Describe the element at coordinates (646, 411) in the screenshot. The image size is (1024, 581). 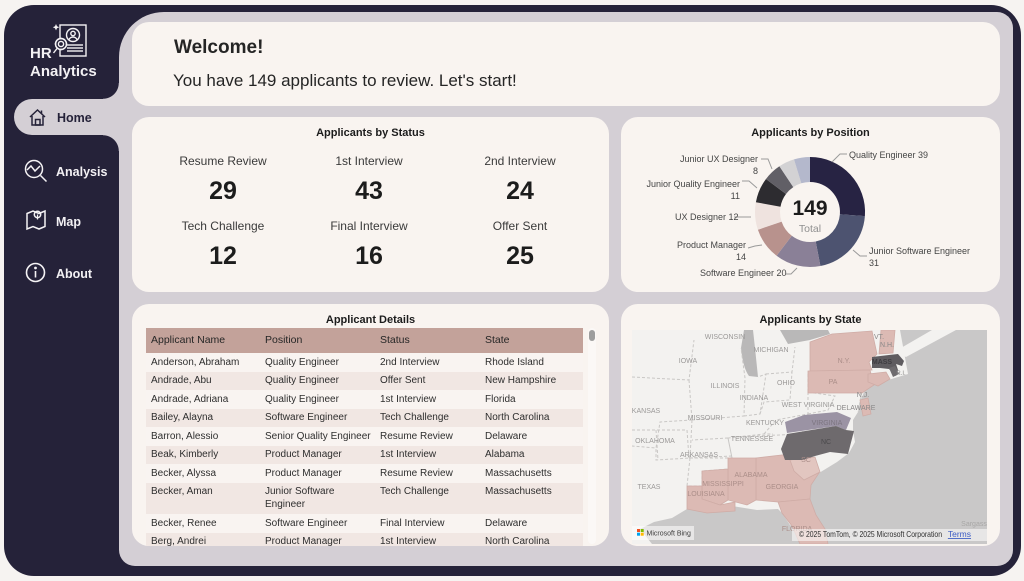
I see `svg-text: KANSAS` at that location.